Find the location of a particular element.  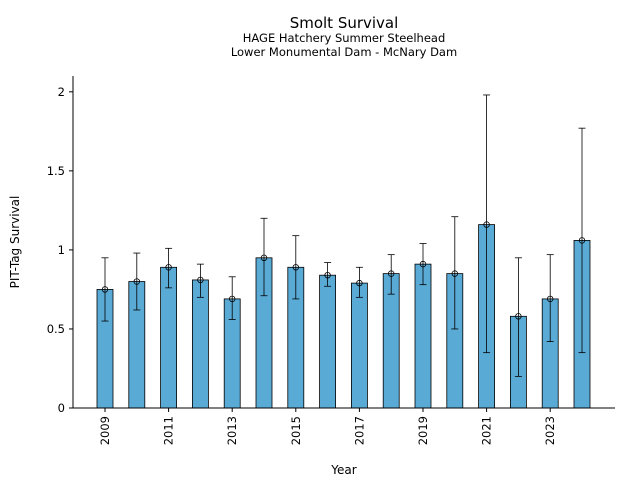

bar-2012 is located at coordinates (200, 344).